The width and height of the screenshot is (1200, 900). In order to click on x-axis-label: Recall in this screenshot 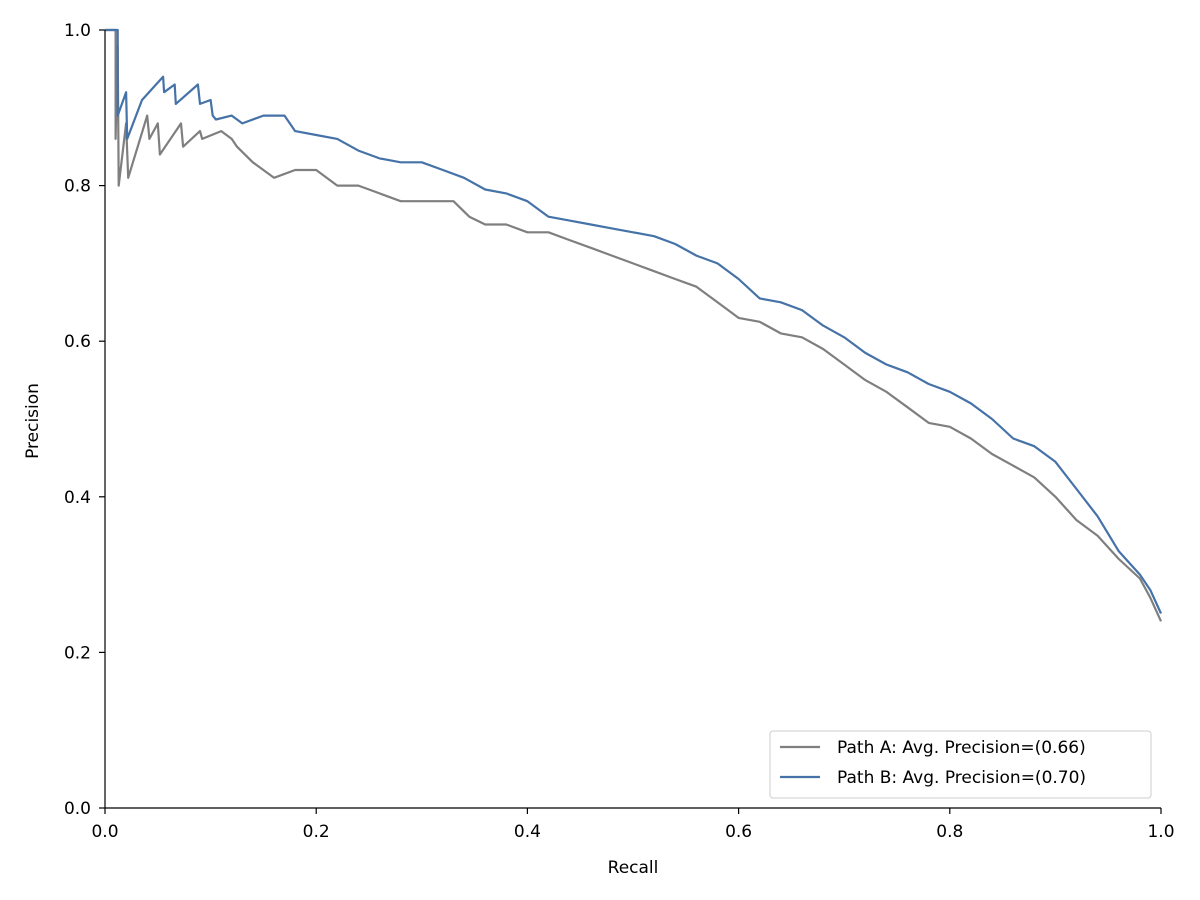, I will do `click(633, 868)`.